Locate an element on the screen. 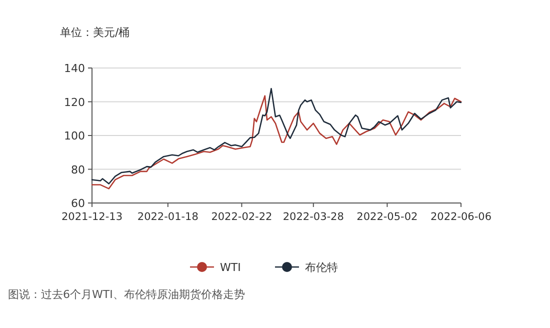 The image size is (550, 328). y-tick-label: 80 is located at coordinates (78, 169).